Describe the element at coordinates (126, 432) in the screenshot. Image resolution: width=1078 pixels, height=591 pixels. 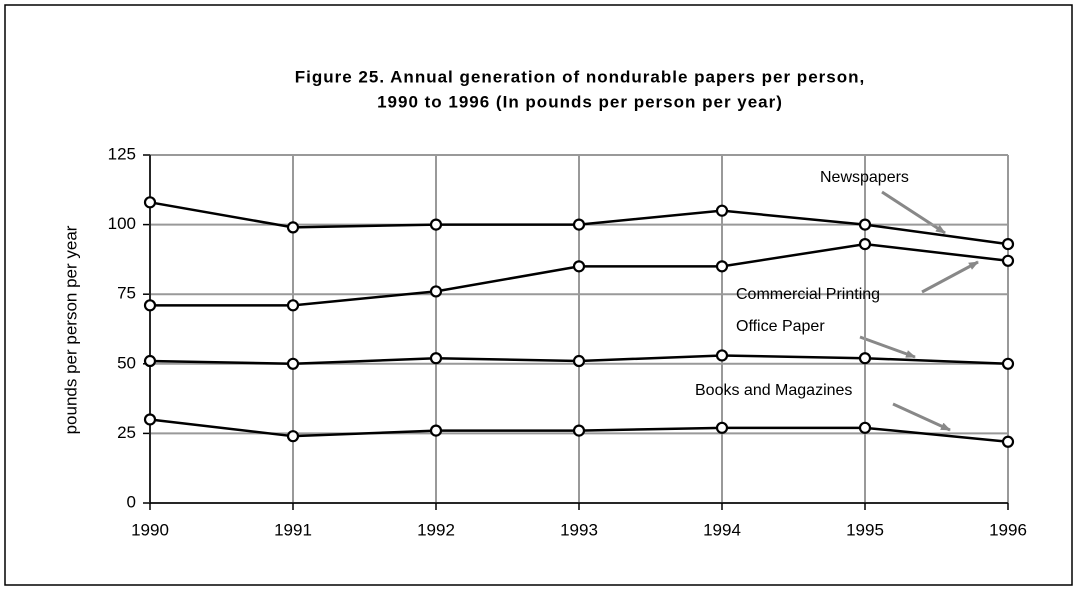
I see `y-tick-label: 25` at that location.